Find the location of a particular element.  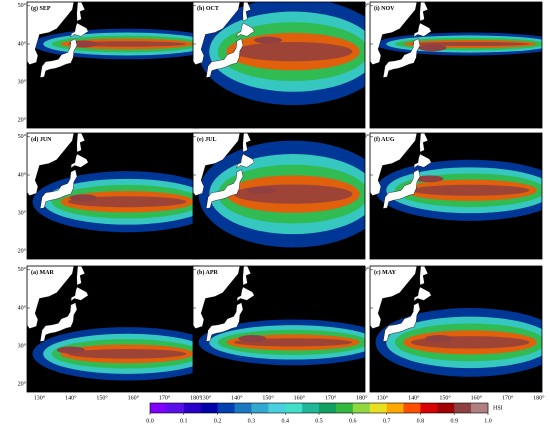

panel-label: (i) NOV is located at coordinates (384, 8).